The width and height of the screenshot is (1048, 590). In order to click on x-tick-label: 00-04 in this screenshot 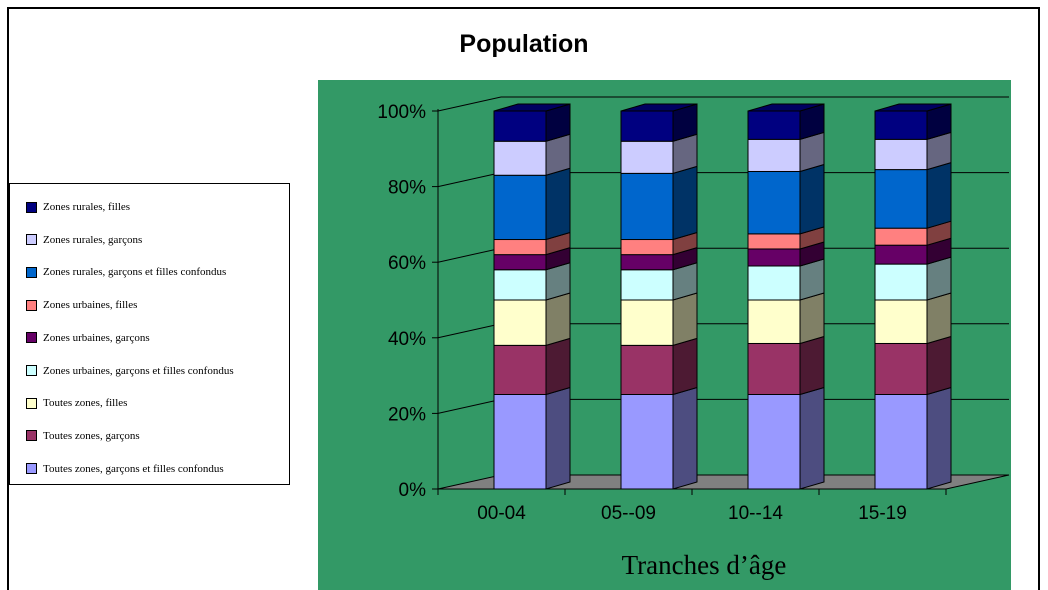, I will do `click(501, 513)`.